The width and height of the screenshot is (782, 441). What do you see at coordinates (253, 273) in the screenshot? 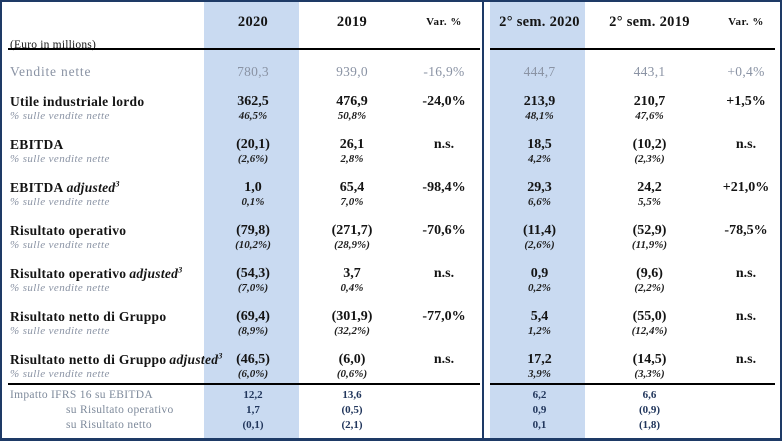
I see `value-2020: (54,3)` at bounding box center [253, 273].